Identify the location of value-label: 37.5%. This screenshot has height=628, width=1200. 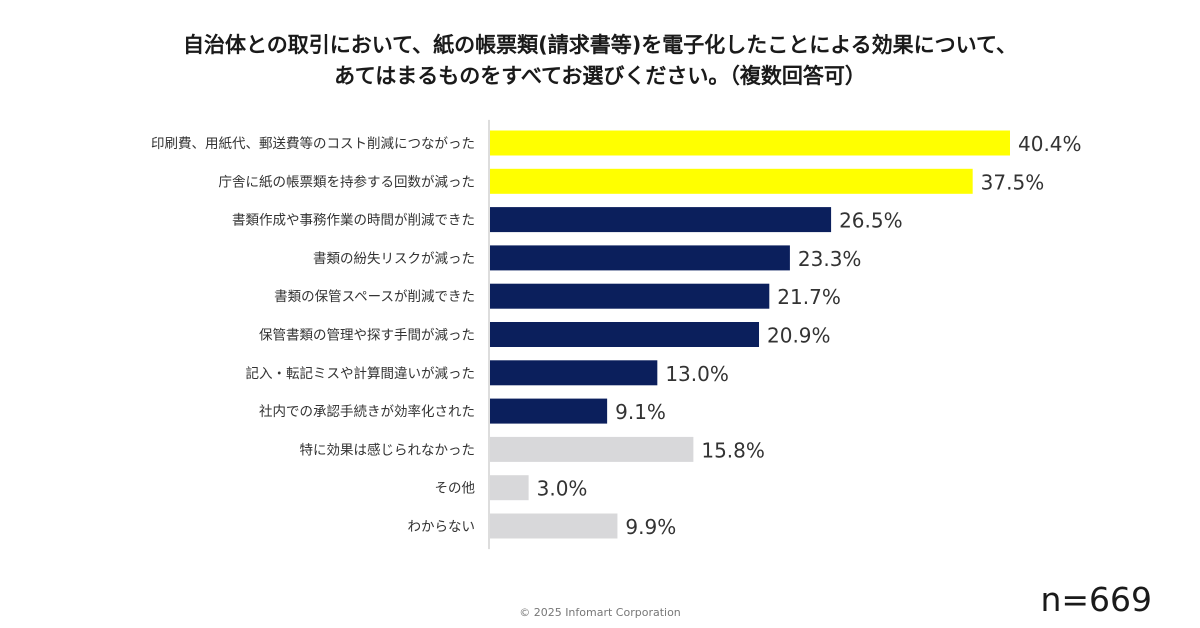
(1013, 182).